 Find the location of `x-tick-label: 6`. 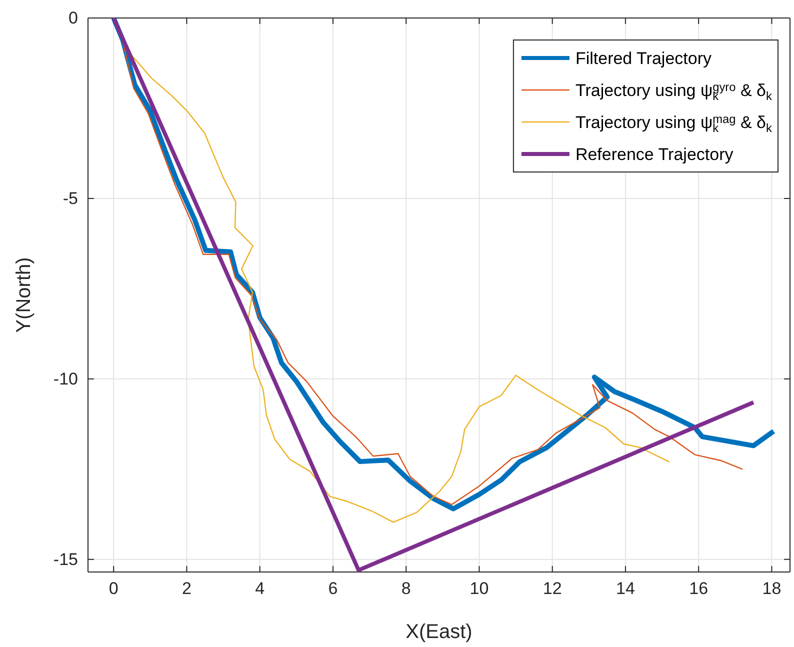

x-tick-label: 6 is located at coordinates (333, 588).